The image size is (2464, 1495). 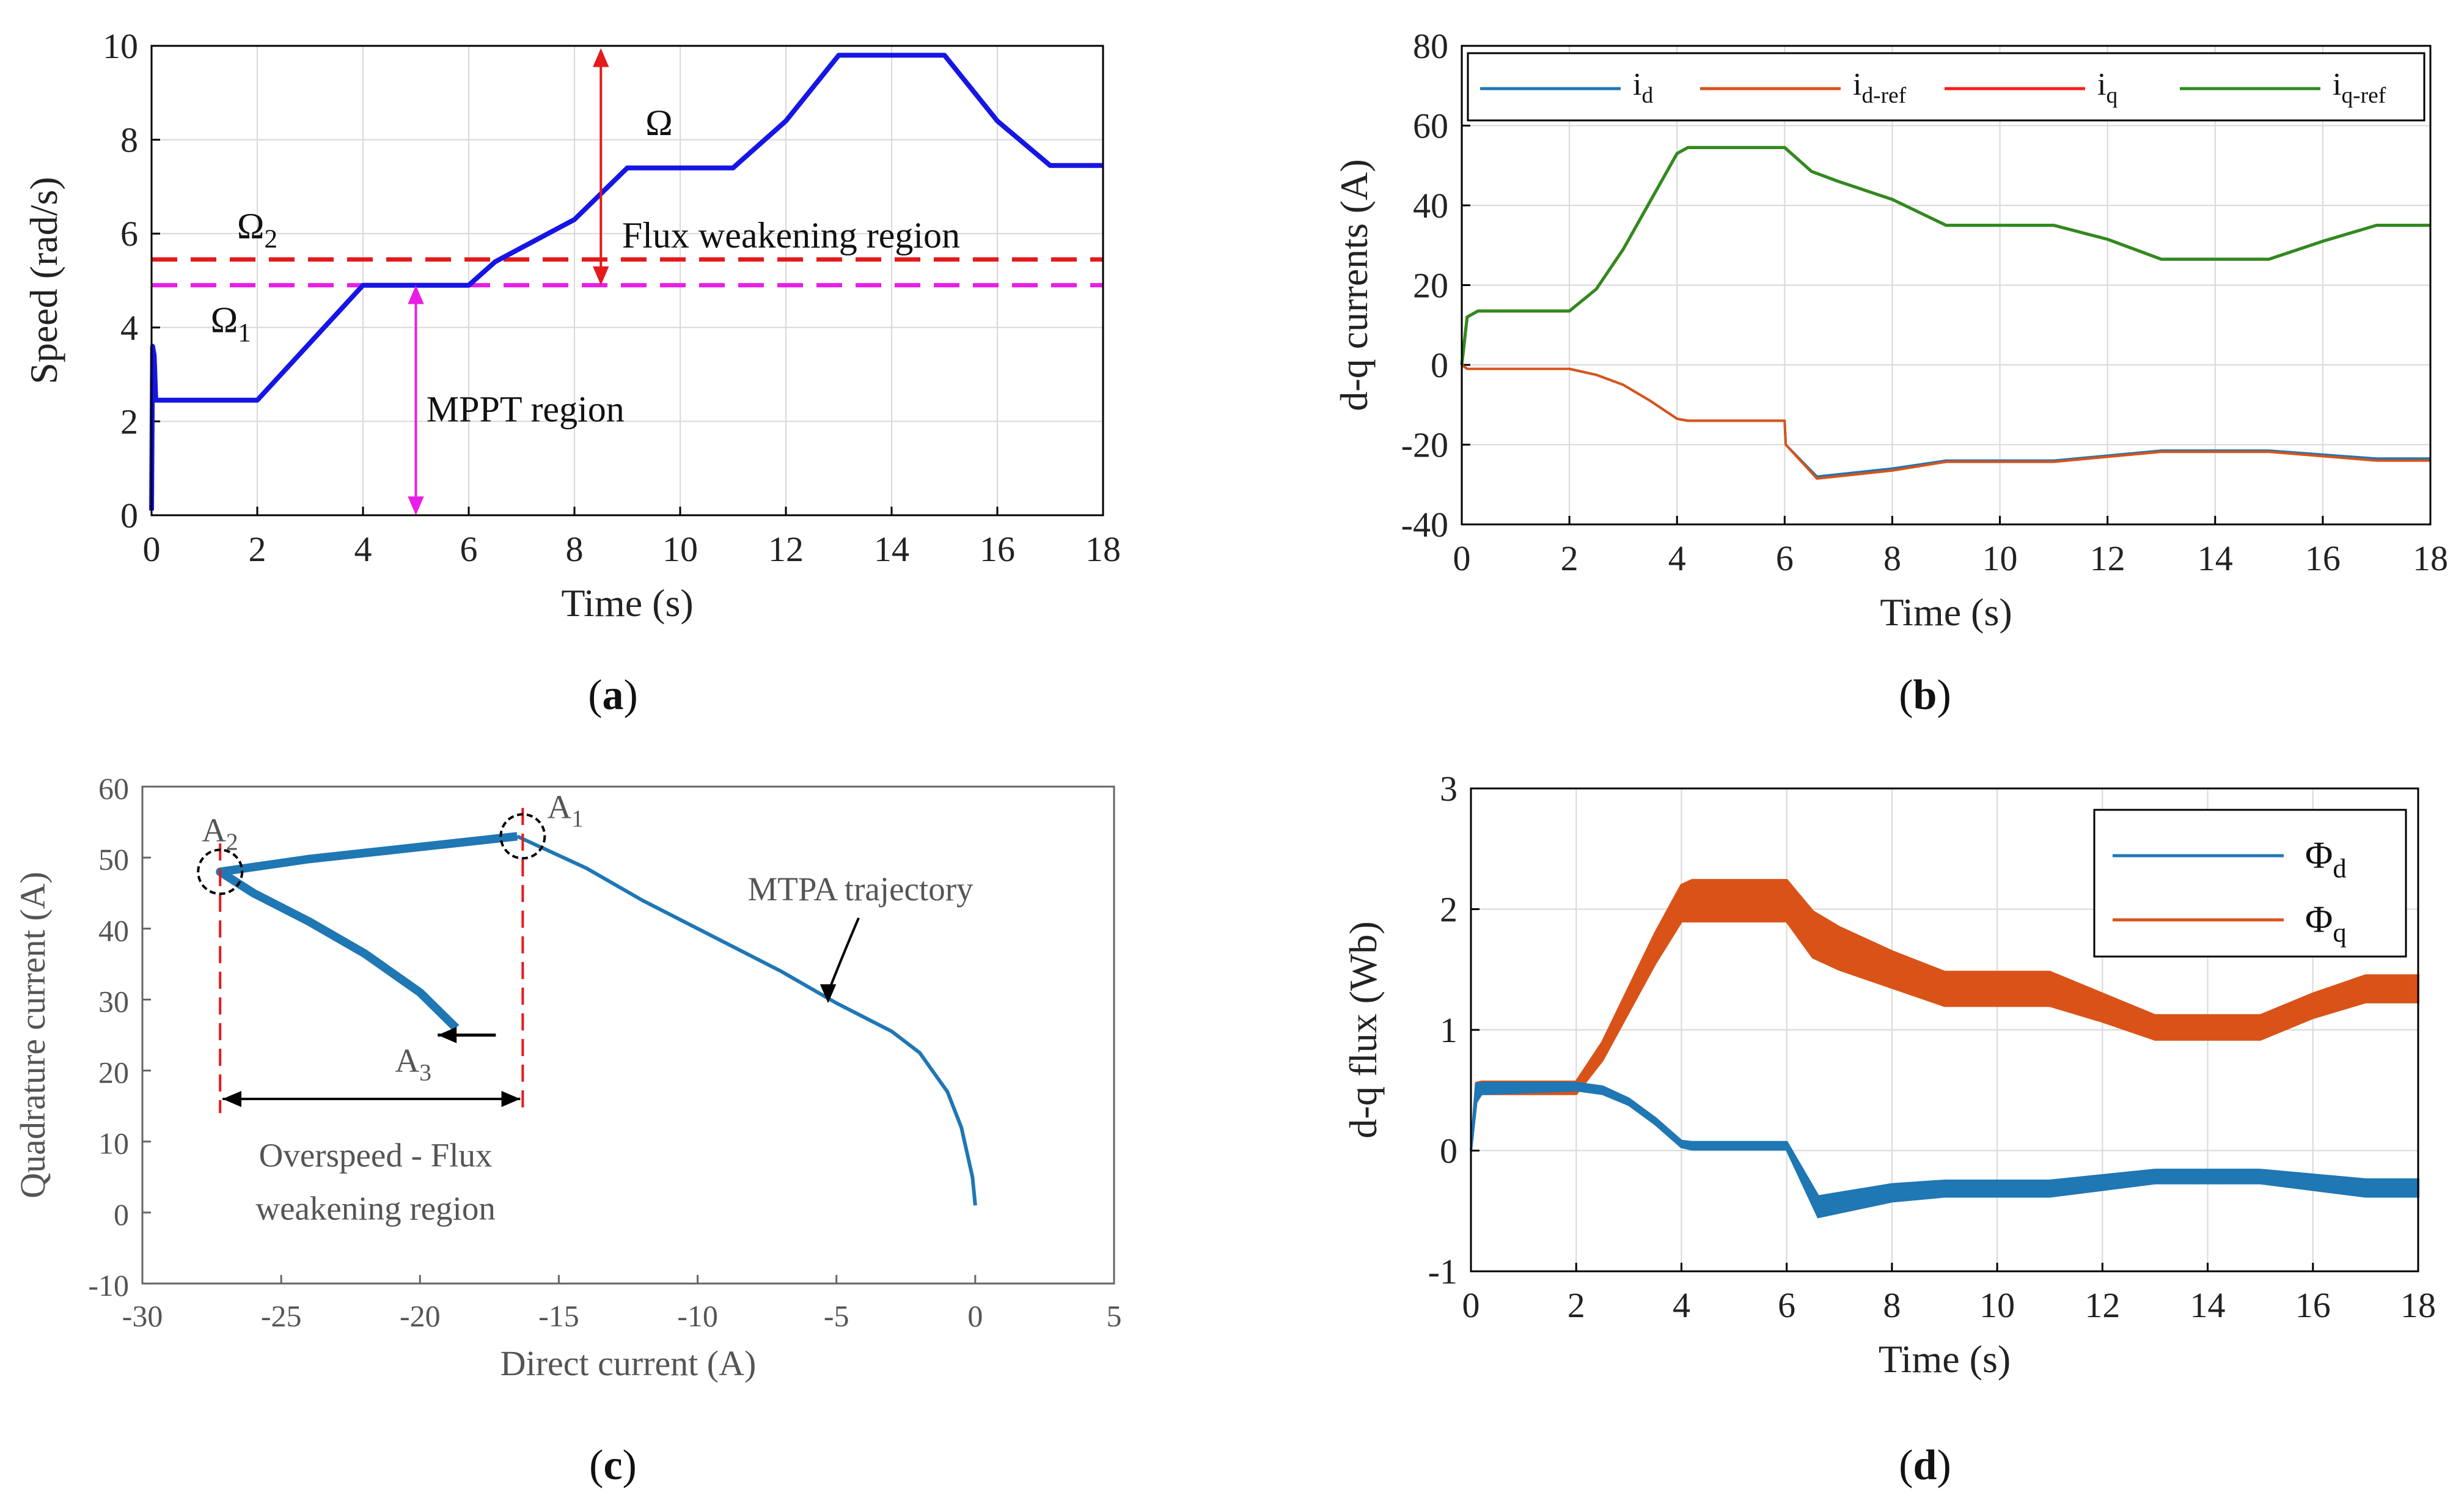 What do you see at coordinates (659, 123) in the screenshot?
I see `label-omega: Ω` at bounding box center [659, 123].